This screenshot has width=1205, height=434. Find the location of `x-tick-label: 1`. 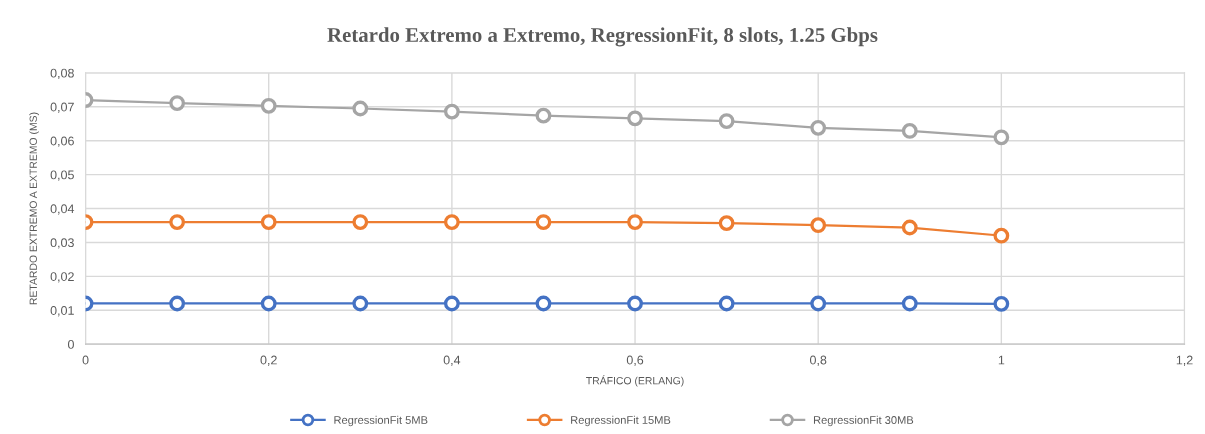

x-tick-label: 1 is located at coordinates (1001, 360).